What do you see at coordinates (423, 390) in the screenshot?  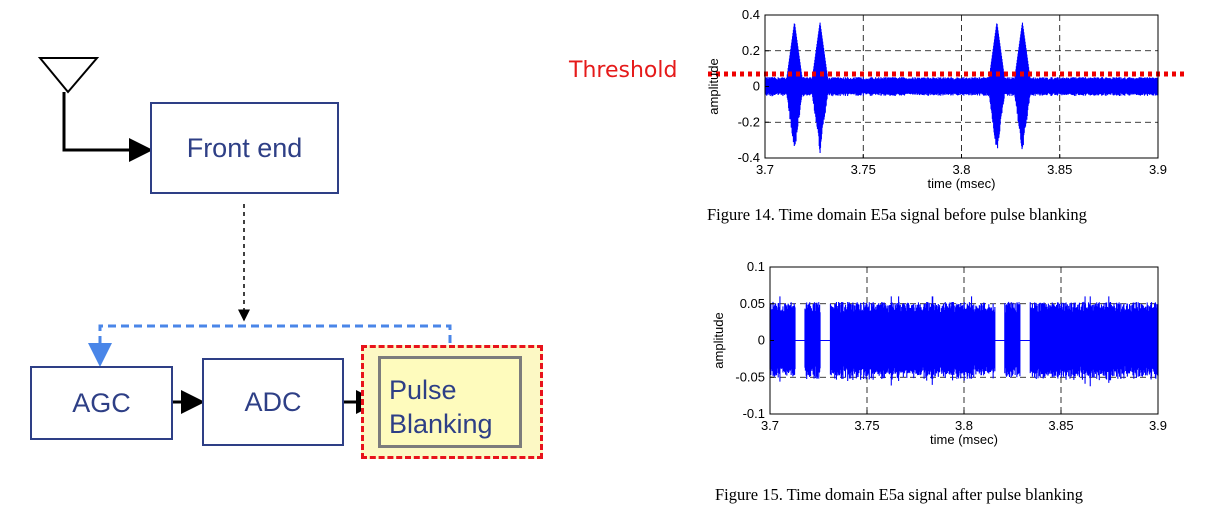 I see `pulse-label-line1: Pulse` at bounding box center [423, 390].